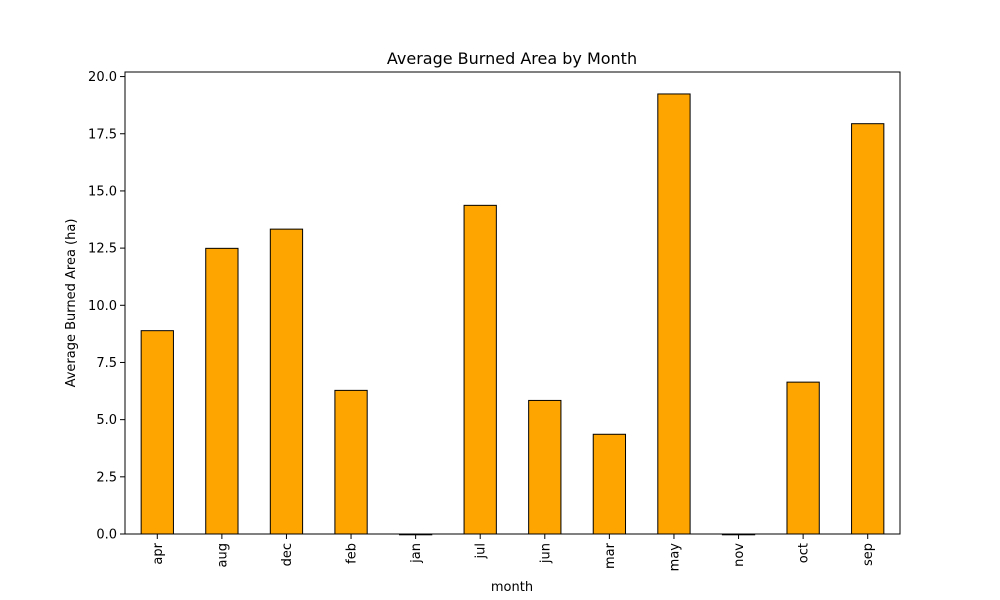 The height and width of the screenshot is (600, 1000). What do you see at coordinates (545, 553) in the screenshot?
I see `x-tick-label: jun` at bounding box center [545, 553].